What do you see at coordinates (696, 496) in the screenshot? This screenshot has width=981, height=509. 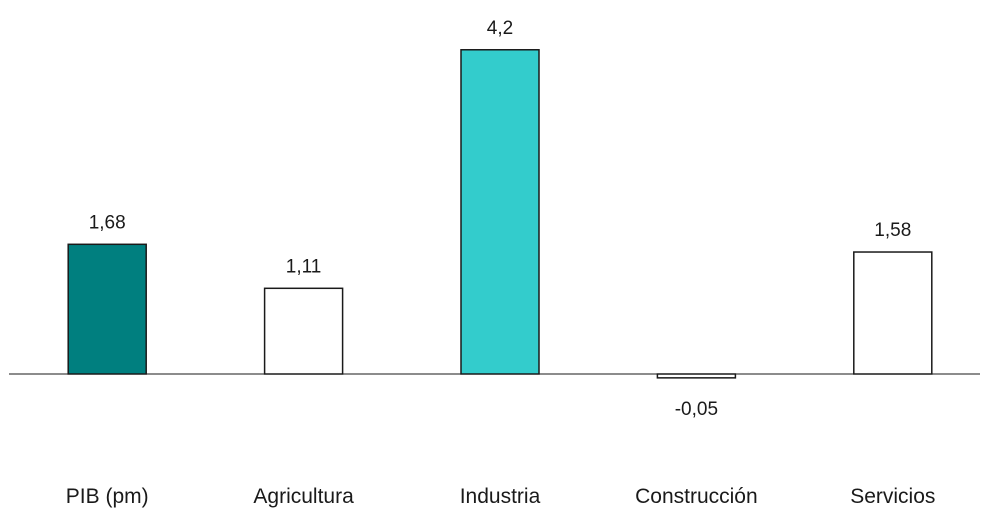 I see `category-label-construccion: Construcción` at bounding box center [696, 496].